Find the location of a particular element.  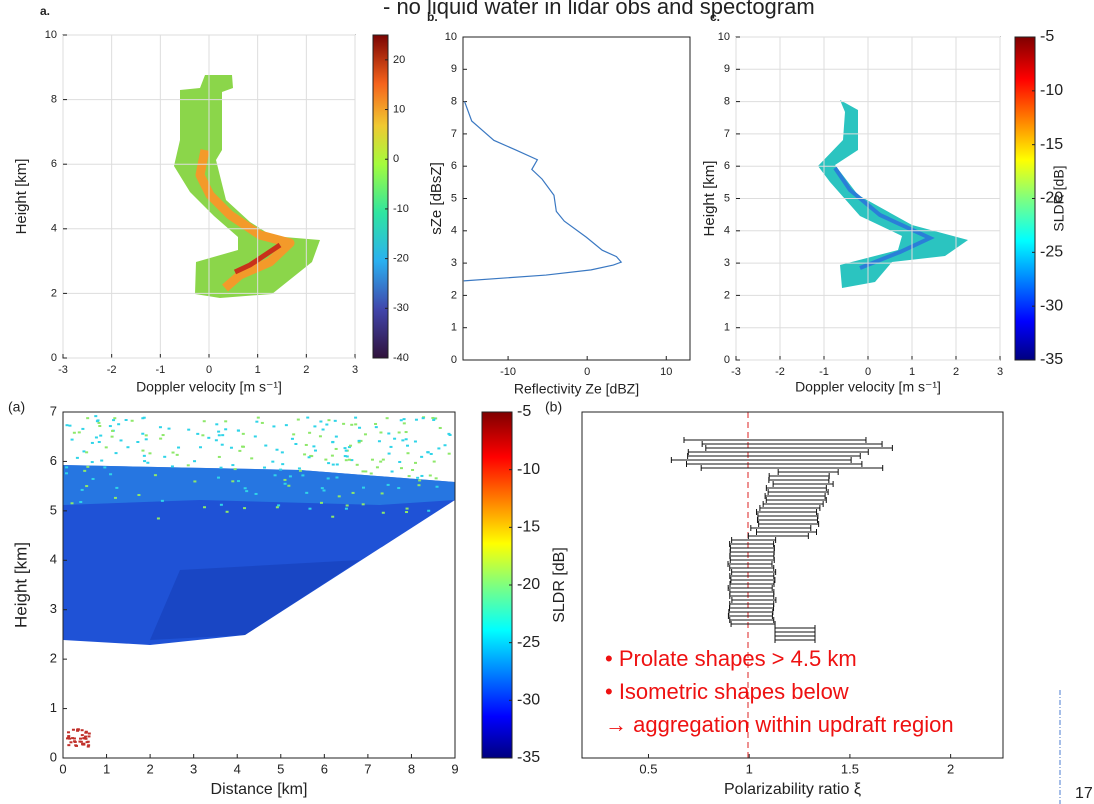

colorbar-tick-label: -10 is located at coordinates (528, 469).